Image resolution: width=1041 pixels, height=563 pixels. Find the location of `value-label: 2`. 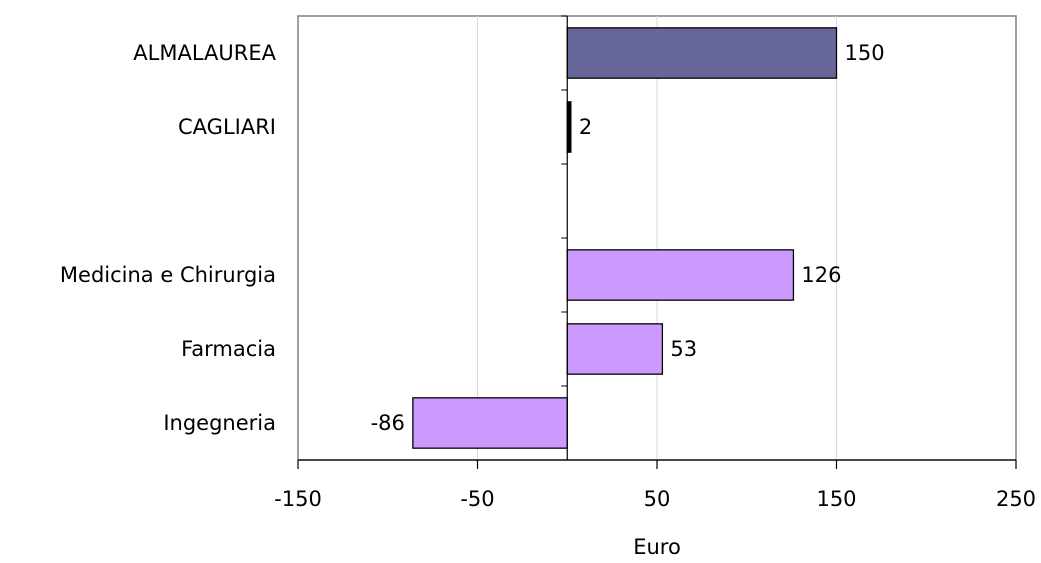

value-label: 2 is located at coordinates (585, 127).